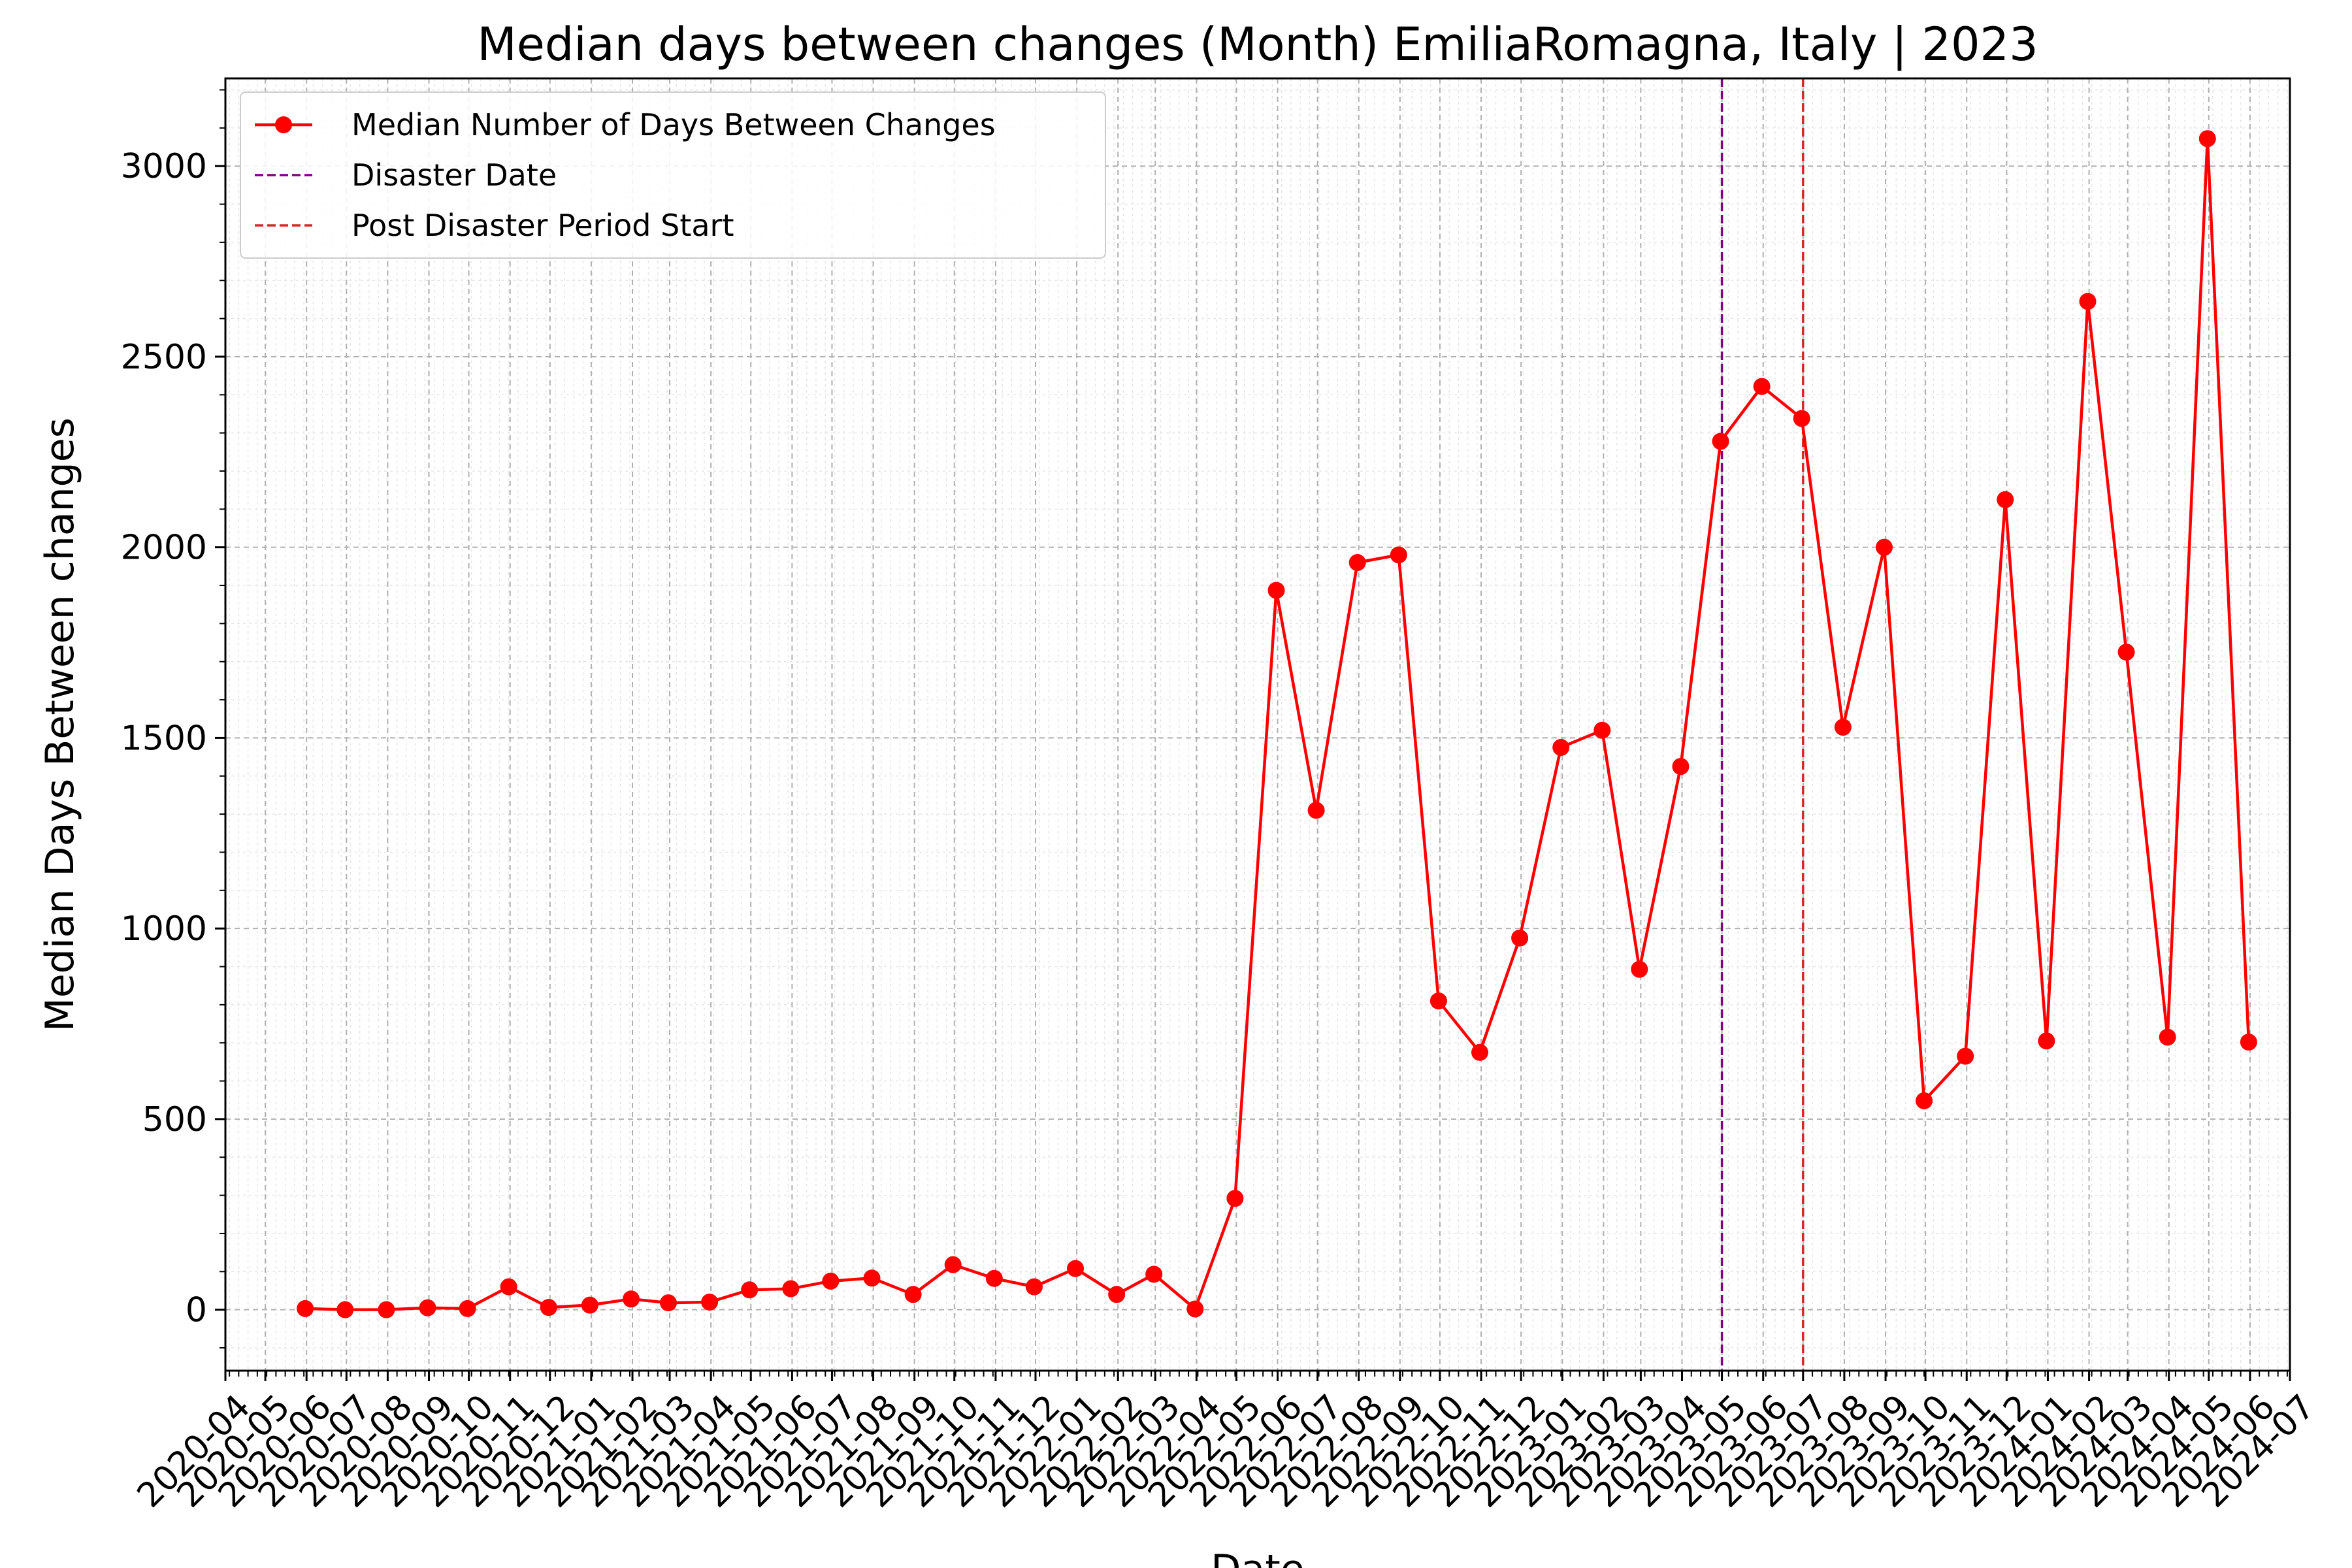  Describe the element at coordinates (164, 738) in the screenshot. I see `y-tick-label: 1500` at that location.